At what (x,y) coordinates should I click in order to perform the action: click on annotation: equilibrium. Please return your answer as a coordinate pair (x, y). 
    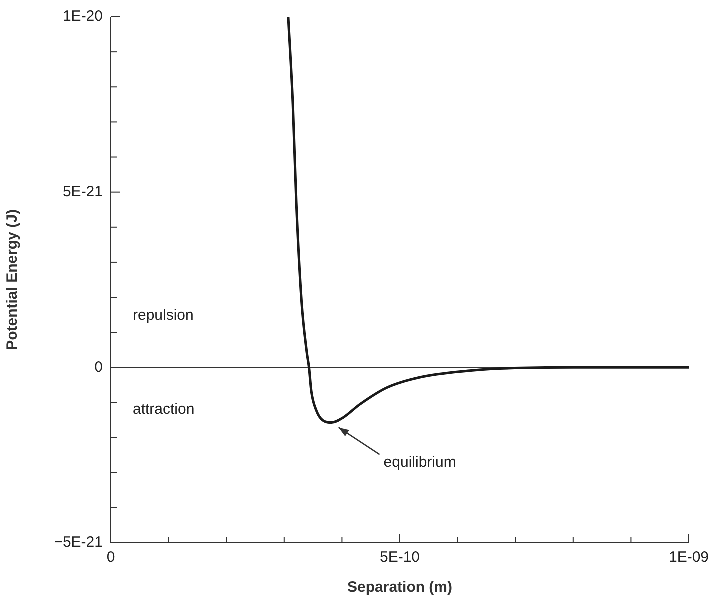
    Looking at the image, I should click on (420, 462).